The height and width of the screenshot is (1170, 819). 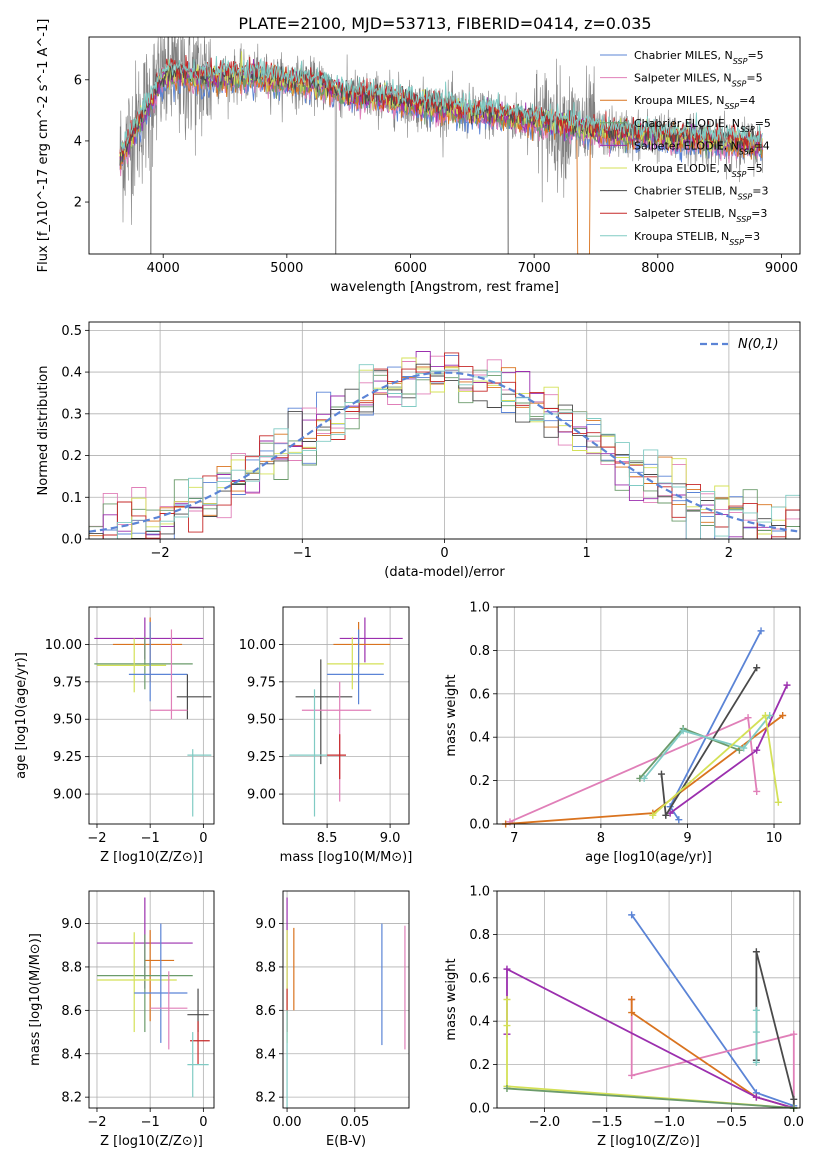 What do you see at coordinates (78, 80) in the screenshot?
I see `y-tick-label: 6` at bounding box center [78, 80].